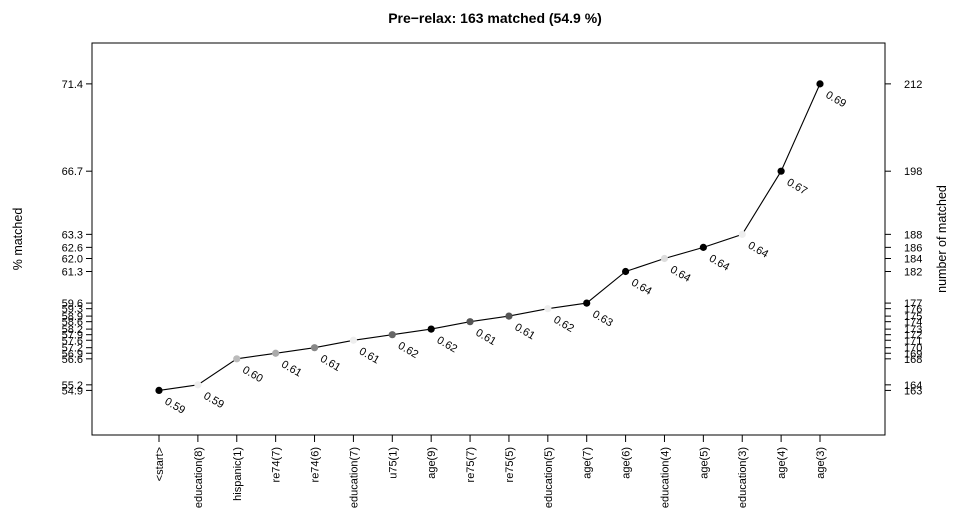 The image size is (955, 518). Describe the element at coordinates (913, 360) in the screenshot. I see `right-tick-label: 168` at that location.